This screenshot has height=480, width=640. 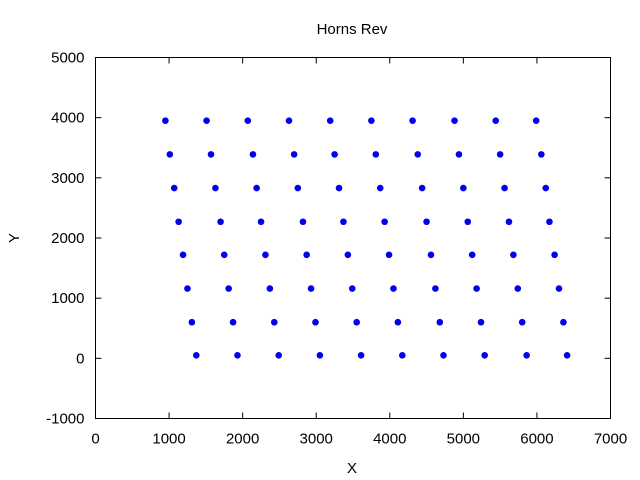 I want to click on x-tick-label: 3000, so click(x=316, y=439).